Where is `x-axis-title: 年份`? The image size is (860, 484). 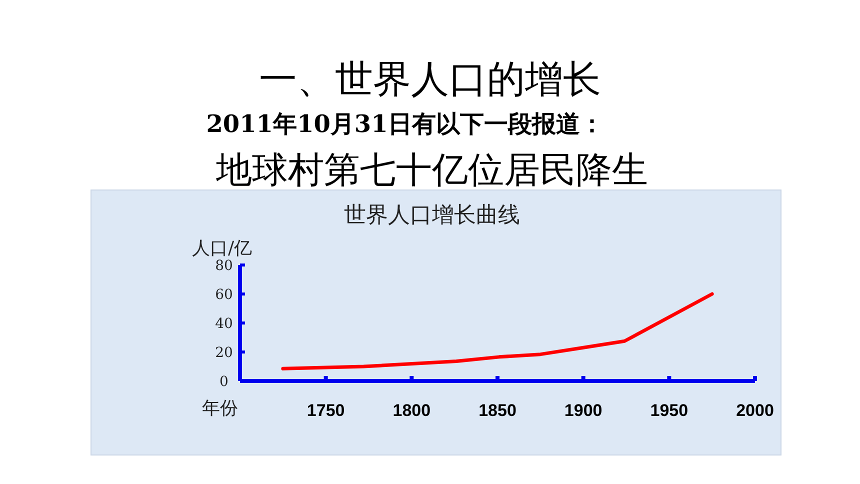 x-axis-title: 年份 is located at coordinates (220, 408).